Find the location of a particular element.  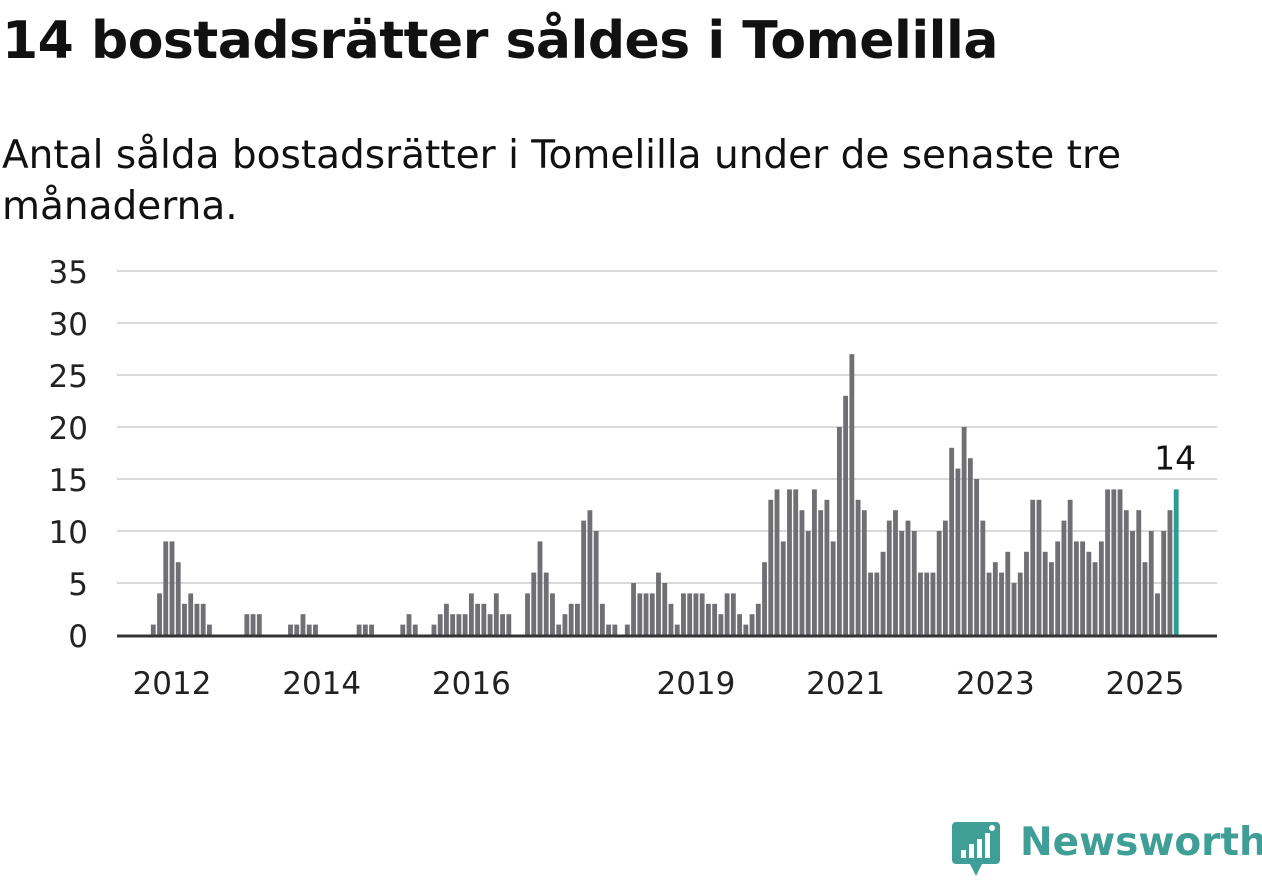

newsworthy-logo: Newsworthy is located at coordinates (1106, 848).